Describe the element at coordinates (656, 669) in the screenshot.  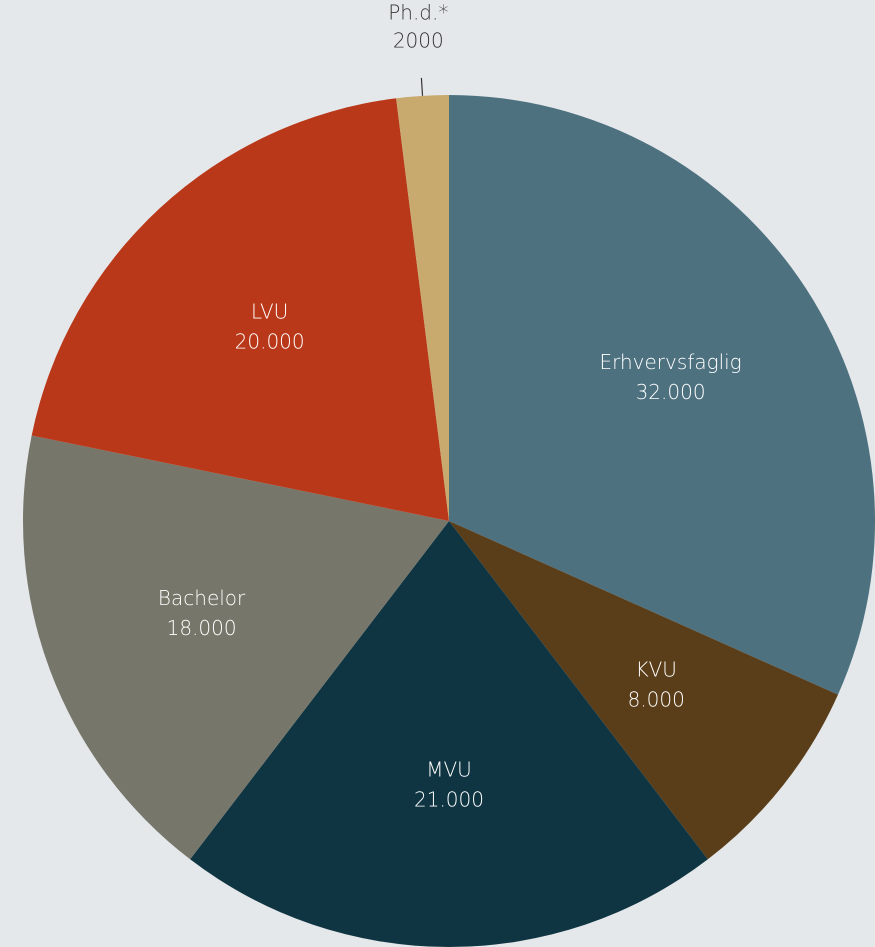
I see `slice-label: KVU` at that location.